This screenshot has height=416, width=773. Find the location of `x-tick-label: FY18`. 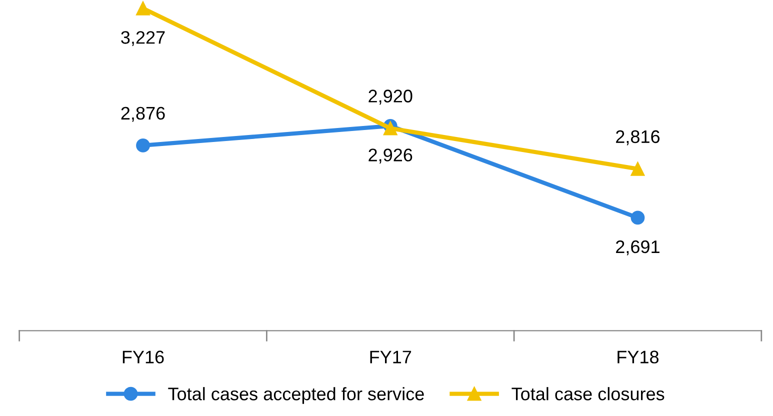

x-tick-label: FY18 is located at coordinates (638, 357).